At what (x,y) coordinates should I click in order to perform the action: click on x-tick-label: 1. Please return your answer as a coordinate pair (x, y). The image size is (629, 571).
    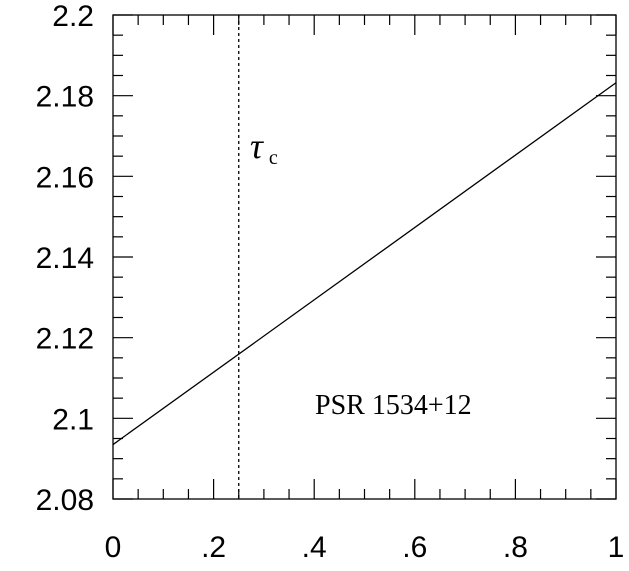
    Looking at the image, I should click on (616, 547).